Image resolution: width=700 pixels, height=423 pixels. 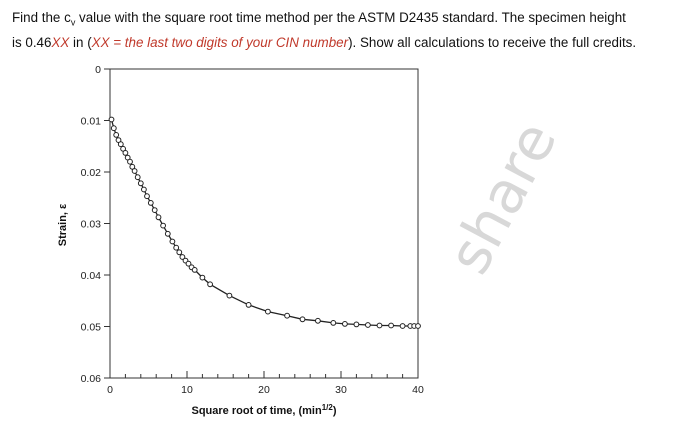 I want to click on x-tick-label: 40, so click(x=418, y=390).